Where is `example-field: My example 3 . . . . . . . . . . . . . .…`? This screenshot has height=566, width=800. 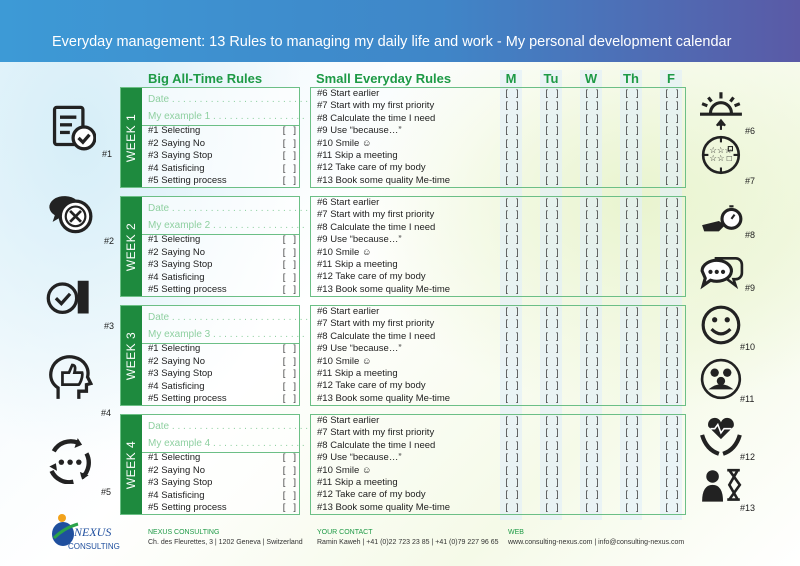 example-field: My example 3 . . . . . . . . . . . . . .… is located at coordinates (226, 334).